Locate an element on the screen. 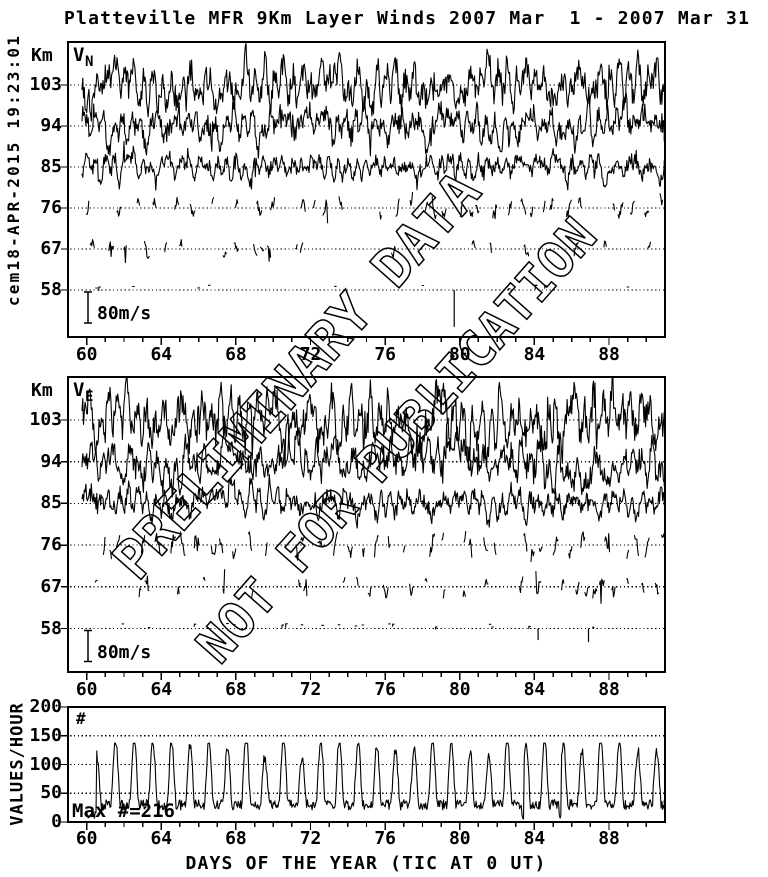 Image resolution: width=768 pixels, height=877 pixels. counts-panel is located at coordinates (363, 768).